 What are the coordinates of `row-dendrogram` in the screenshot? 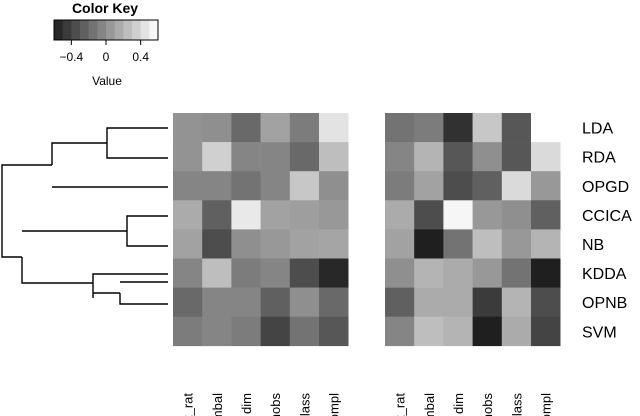 It's located at (84, 216).